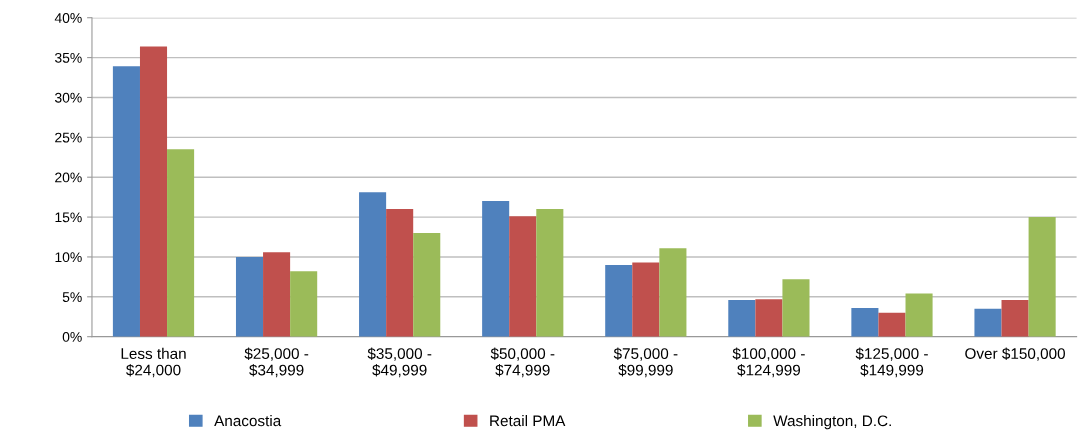  I want to click on y-tick-label: 15%, so click(68, 217).